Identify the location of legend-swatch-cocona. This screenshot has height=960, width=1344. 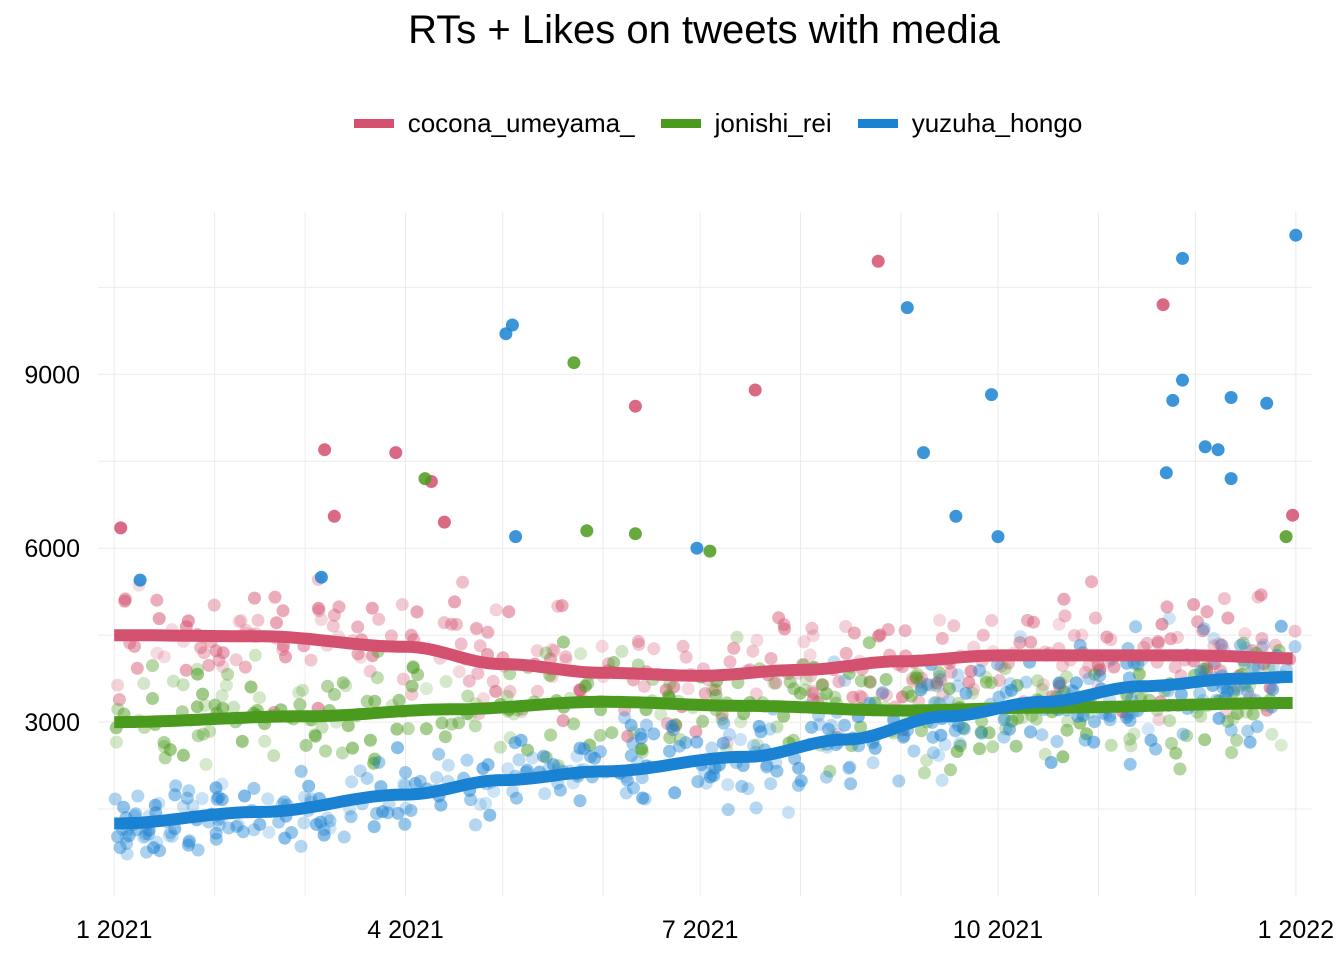
(373, 123).